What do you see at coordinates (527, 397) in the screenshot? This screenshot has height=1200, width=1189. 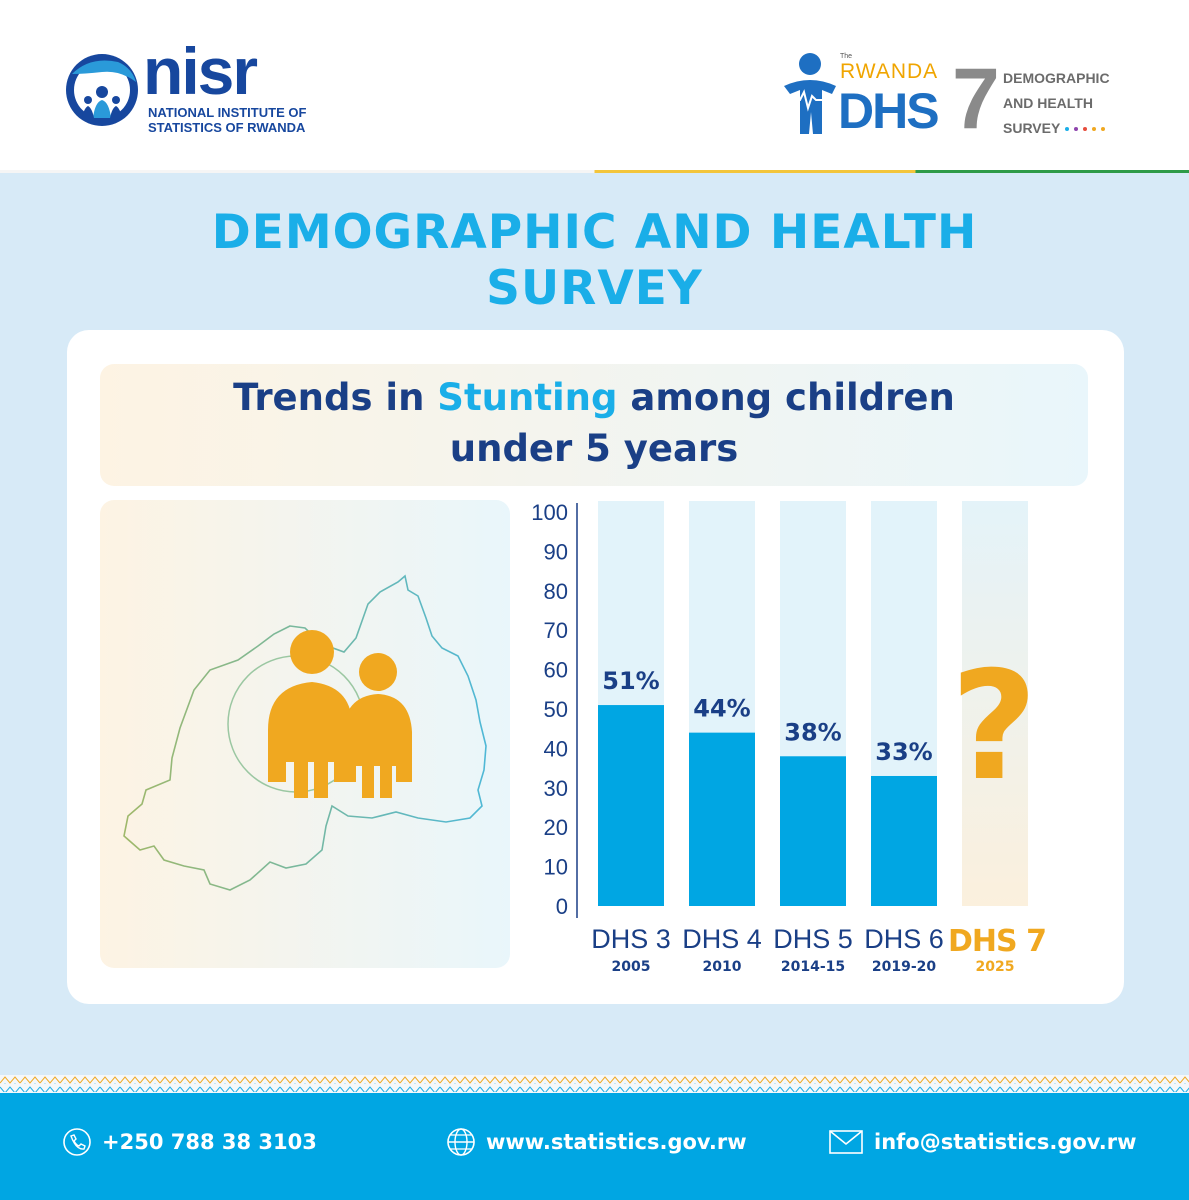 I see `subtitle-highlight: Stunting` at bounding box center [527, 397].